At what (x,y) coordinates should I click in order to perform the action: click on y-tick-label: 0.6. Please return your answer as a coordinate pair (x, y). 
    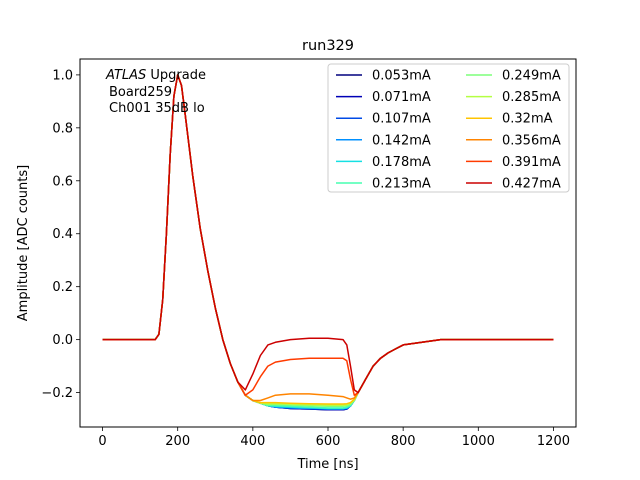
    Looking at the image, I should click on (62, 181).